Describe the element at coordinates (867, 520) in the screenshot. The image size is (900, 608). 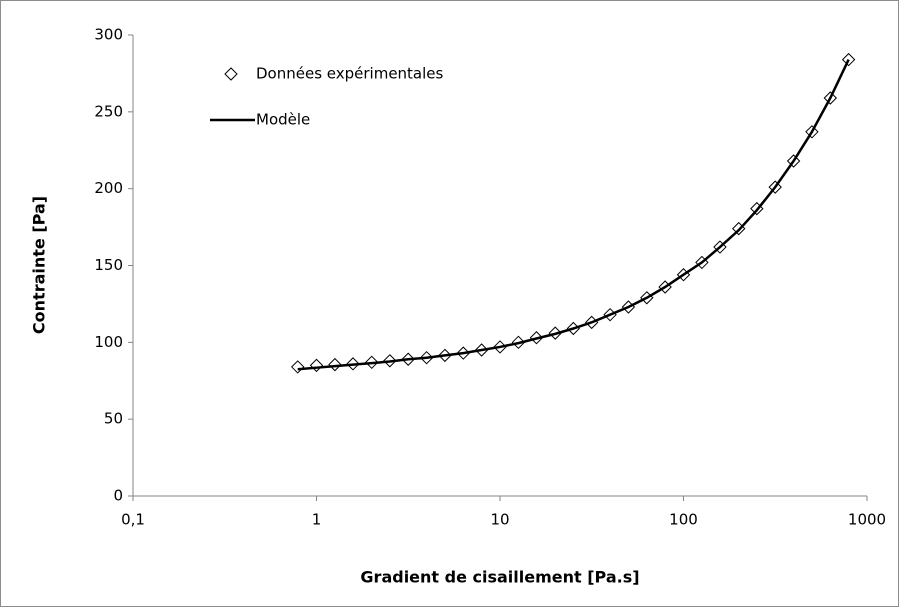
I see `x-tick-label: 1000` at that location.